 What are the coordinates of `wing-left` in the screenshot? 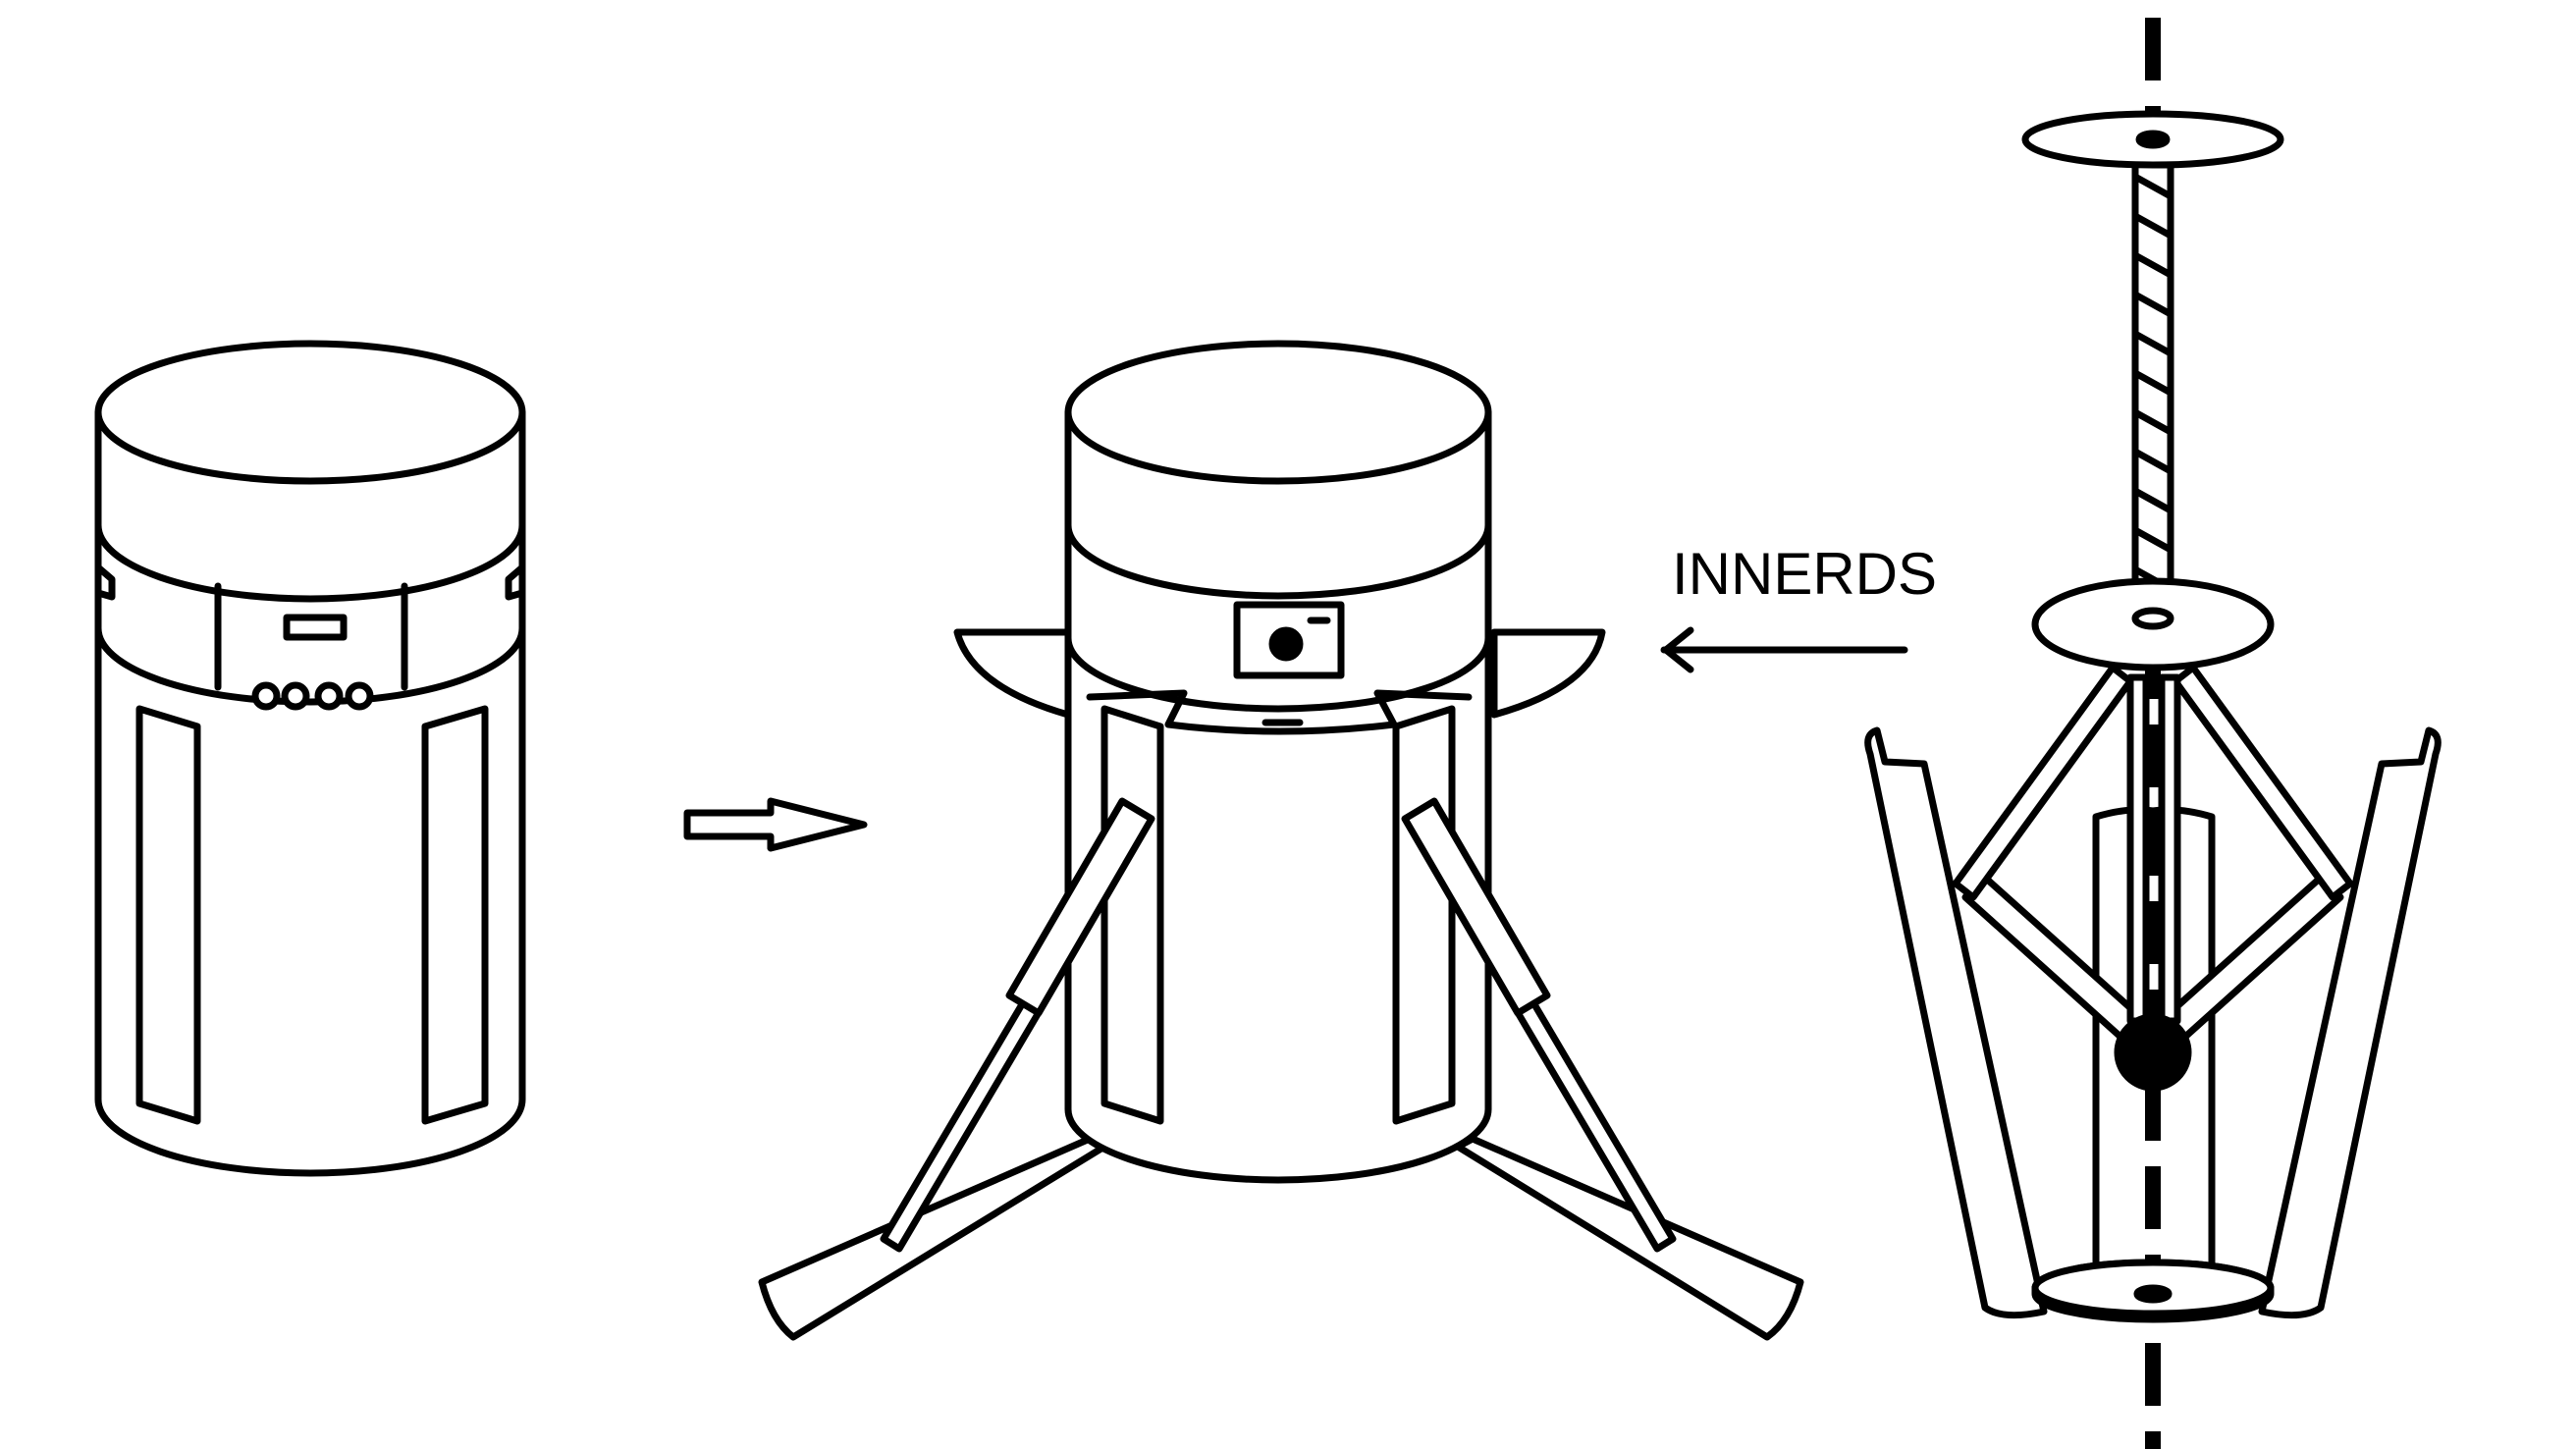 It's located at (1012, 673).